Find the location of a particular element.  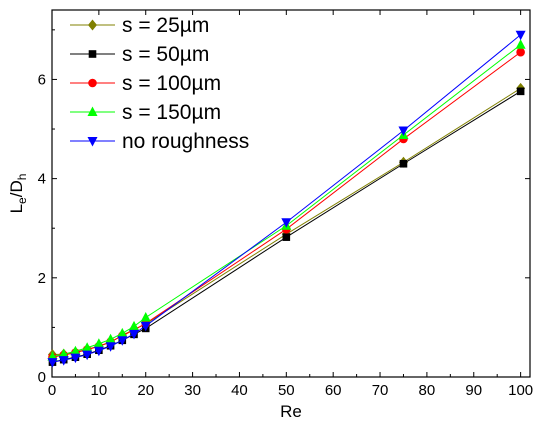

legend-item: s = 25µm is located at coordinates (139, 25).